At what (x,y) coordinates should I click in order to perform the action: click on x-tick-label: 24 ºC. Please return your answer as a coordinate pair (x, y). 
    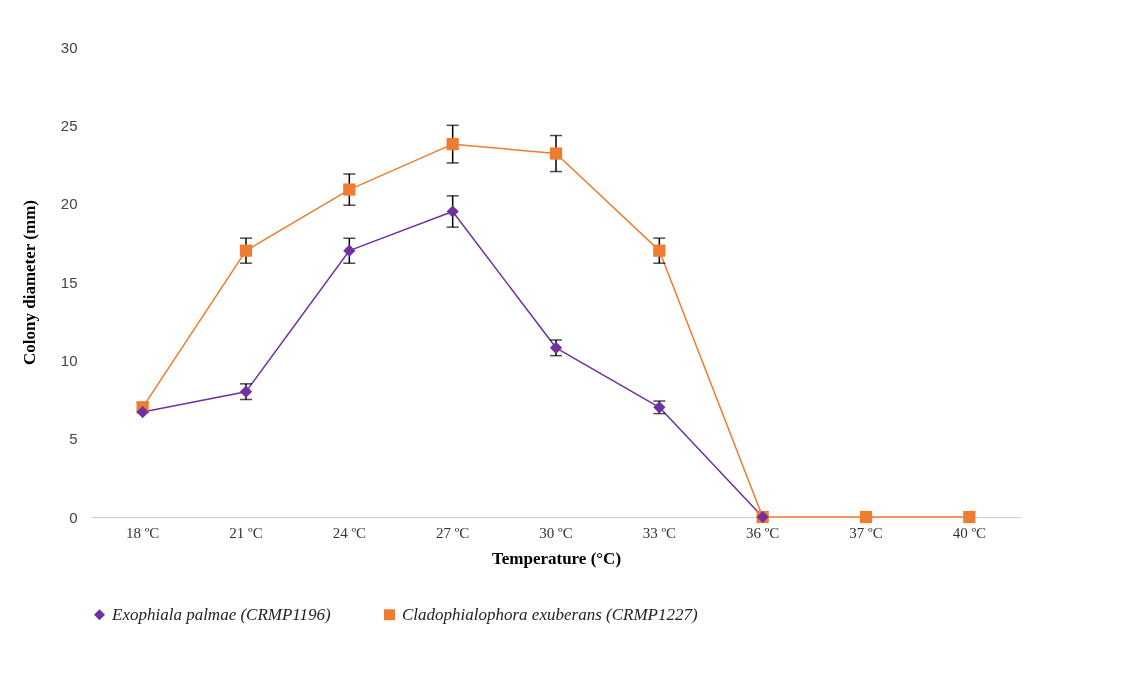
    Looking at the image, I should click on (349, 532).